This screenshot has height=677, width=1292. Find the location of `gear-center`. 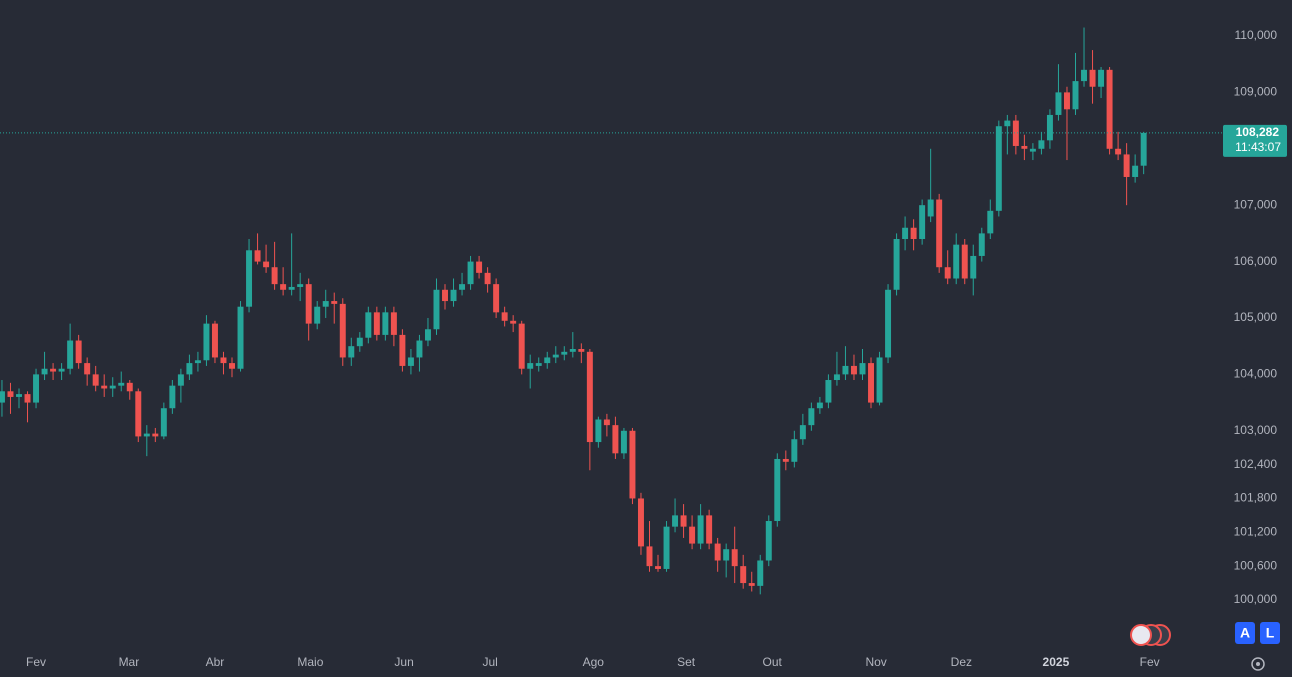

gear-center is located at coordinates (1258, 664).